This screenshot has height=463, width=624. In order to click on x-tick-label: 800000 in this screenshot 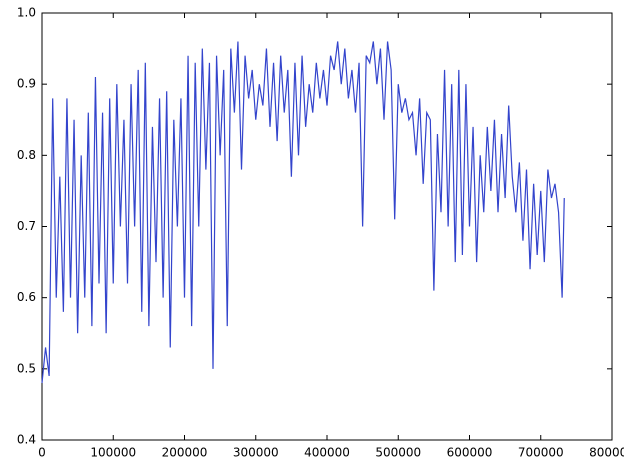, I will do `click(606, 453)`.